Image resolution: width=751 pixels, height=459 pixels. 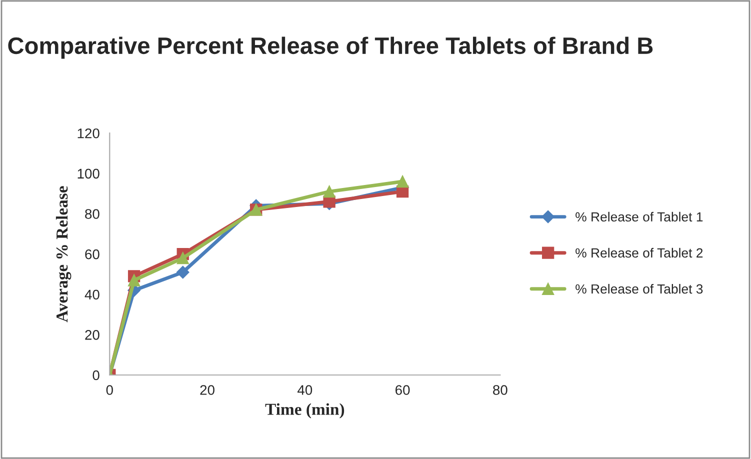 I want to click on y-tick-label: 100, so click(x=89, y=173).